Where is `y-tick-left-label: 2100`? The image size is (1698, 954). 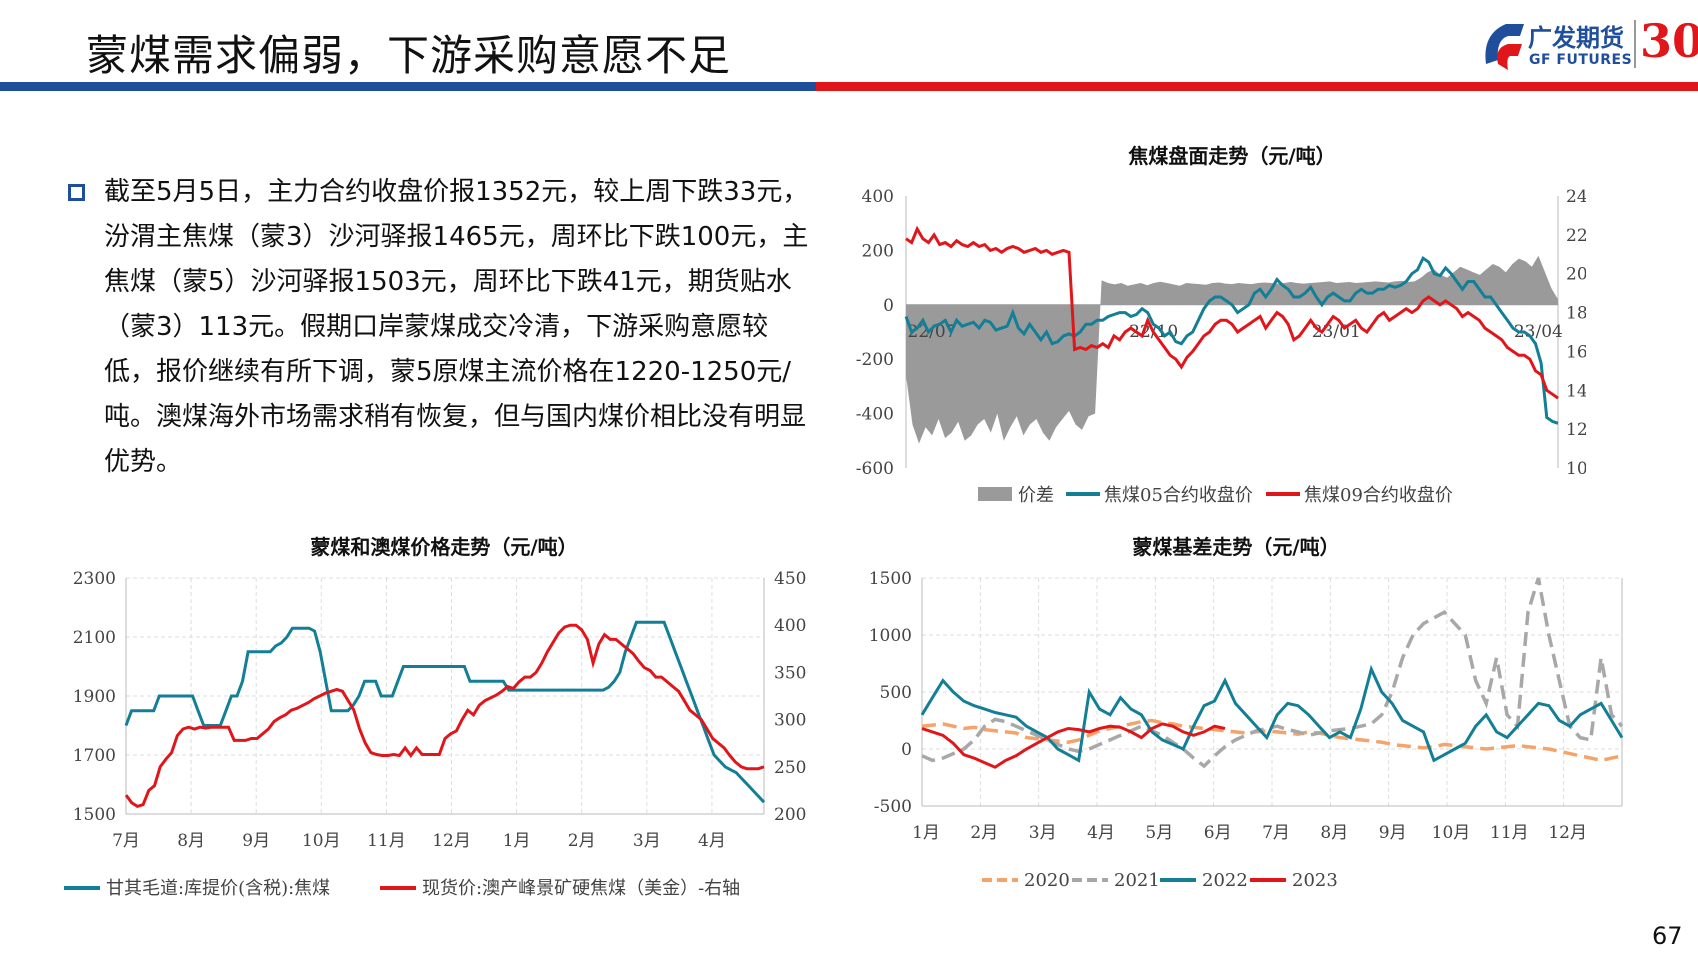 y-tick-left-label: 2100 is located at coordinates (94, 638).